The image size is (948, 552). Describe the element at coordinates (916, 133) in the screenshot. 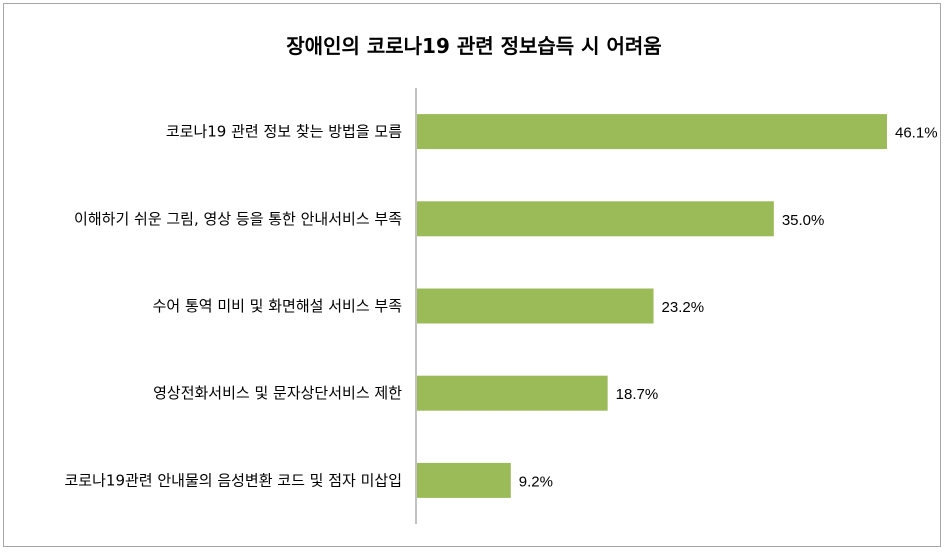

I see `value-label: 46.1%` at that location.